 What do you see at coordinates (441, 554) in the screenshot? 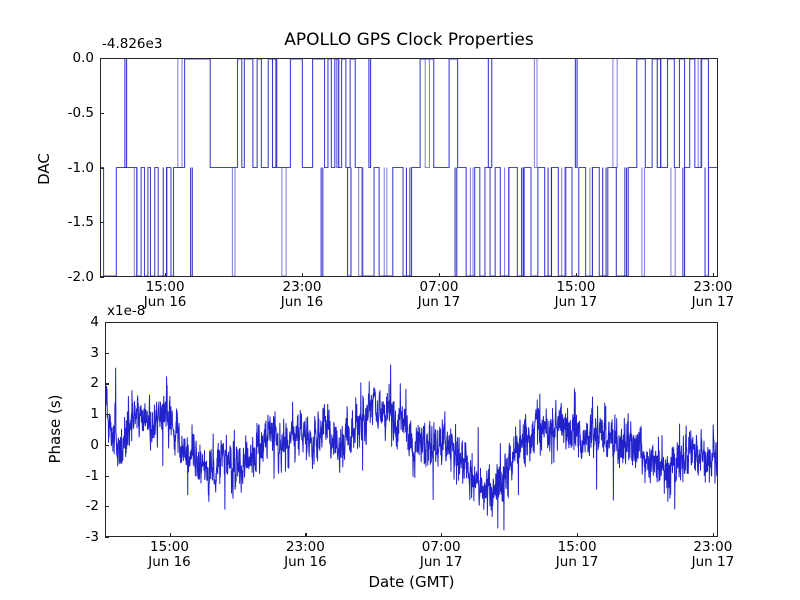
I see `phase-x-tick-label: 07:00 Jun 17` at bounding box center [441, 554].